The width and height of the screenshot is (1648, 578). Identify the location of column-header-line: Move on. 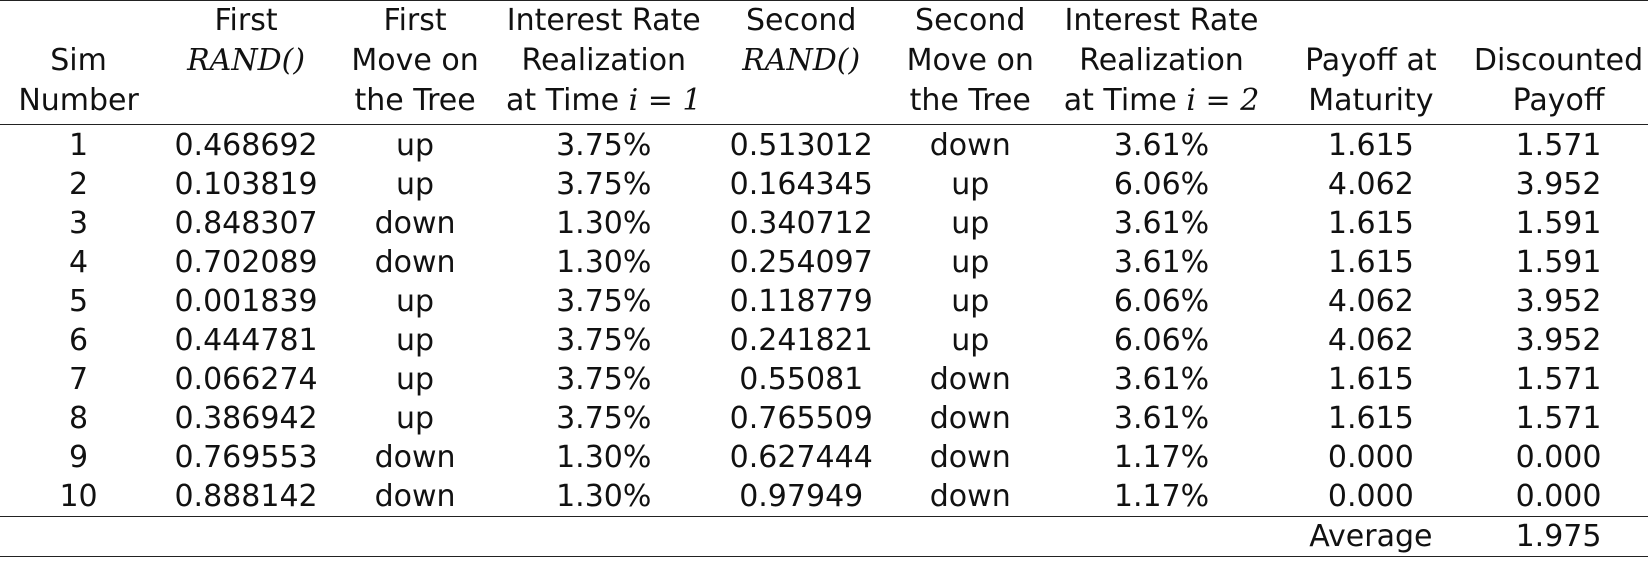
(415, 60).